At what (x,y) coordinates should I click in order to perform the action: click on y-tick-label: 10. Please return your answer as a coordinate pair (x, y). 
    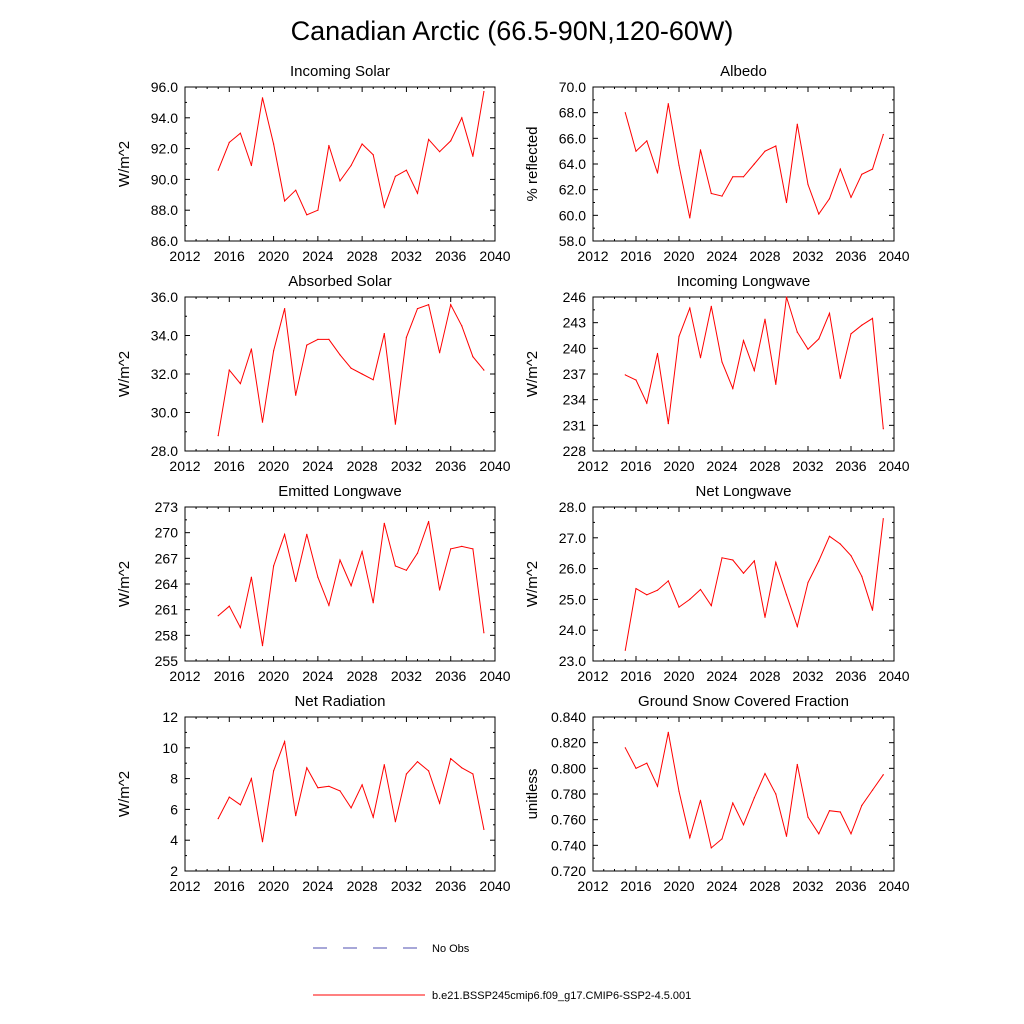
    Looking at the image, I should click on (170, 748).